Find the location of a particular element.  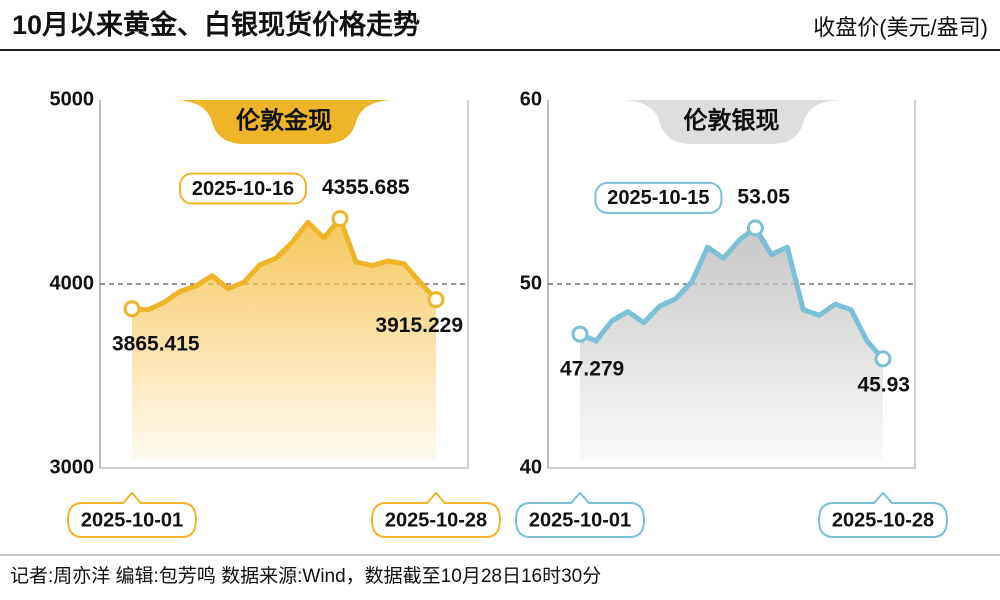

y-tick-label: 4000 is located at coordinates (72, 283).